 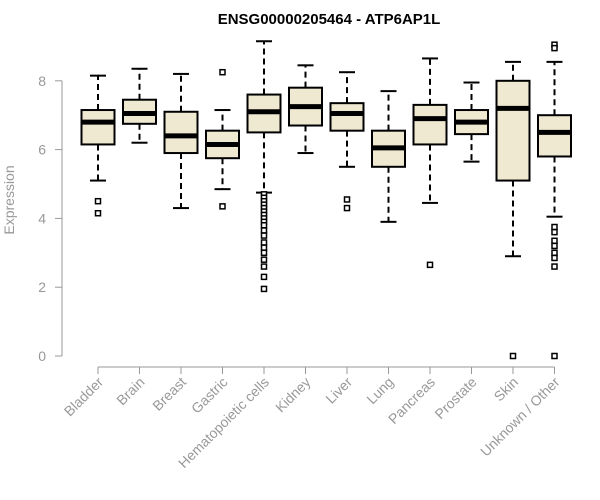 I want to click on x-tick-label: Bladder, so click(x=84, y=397).